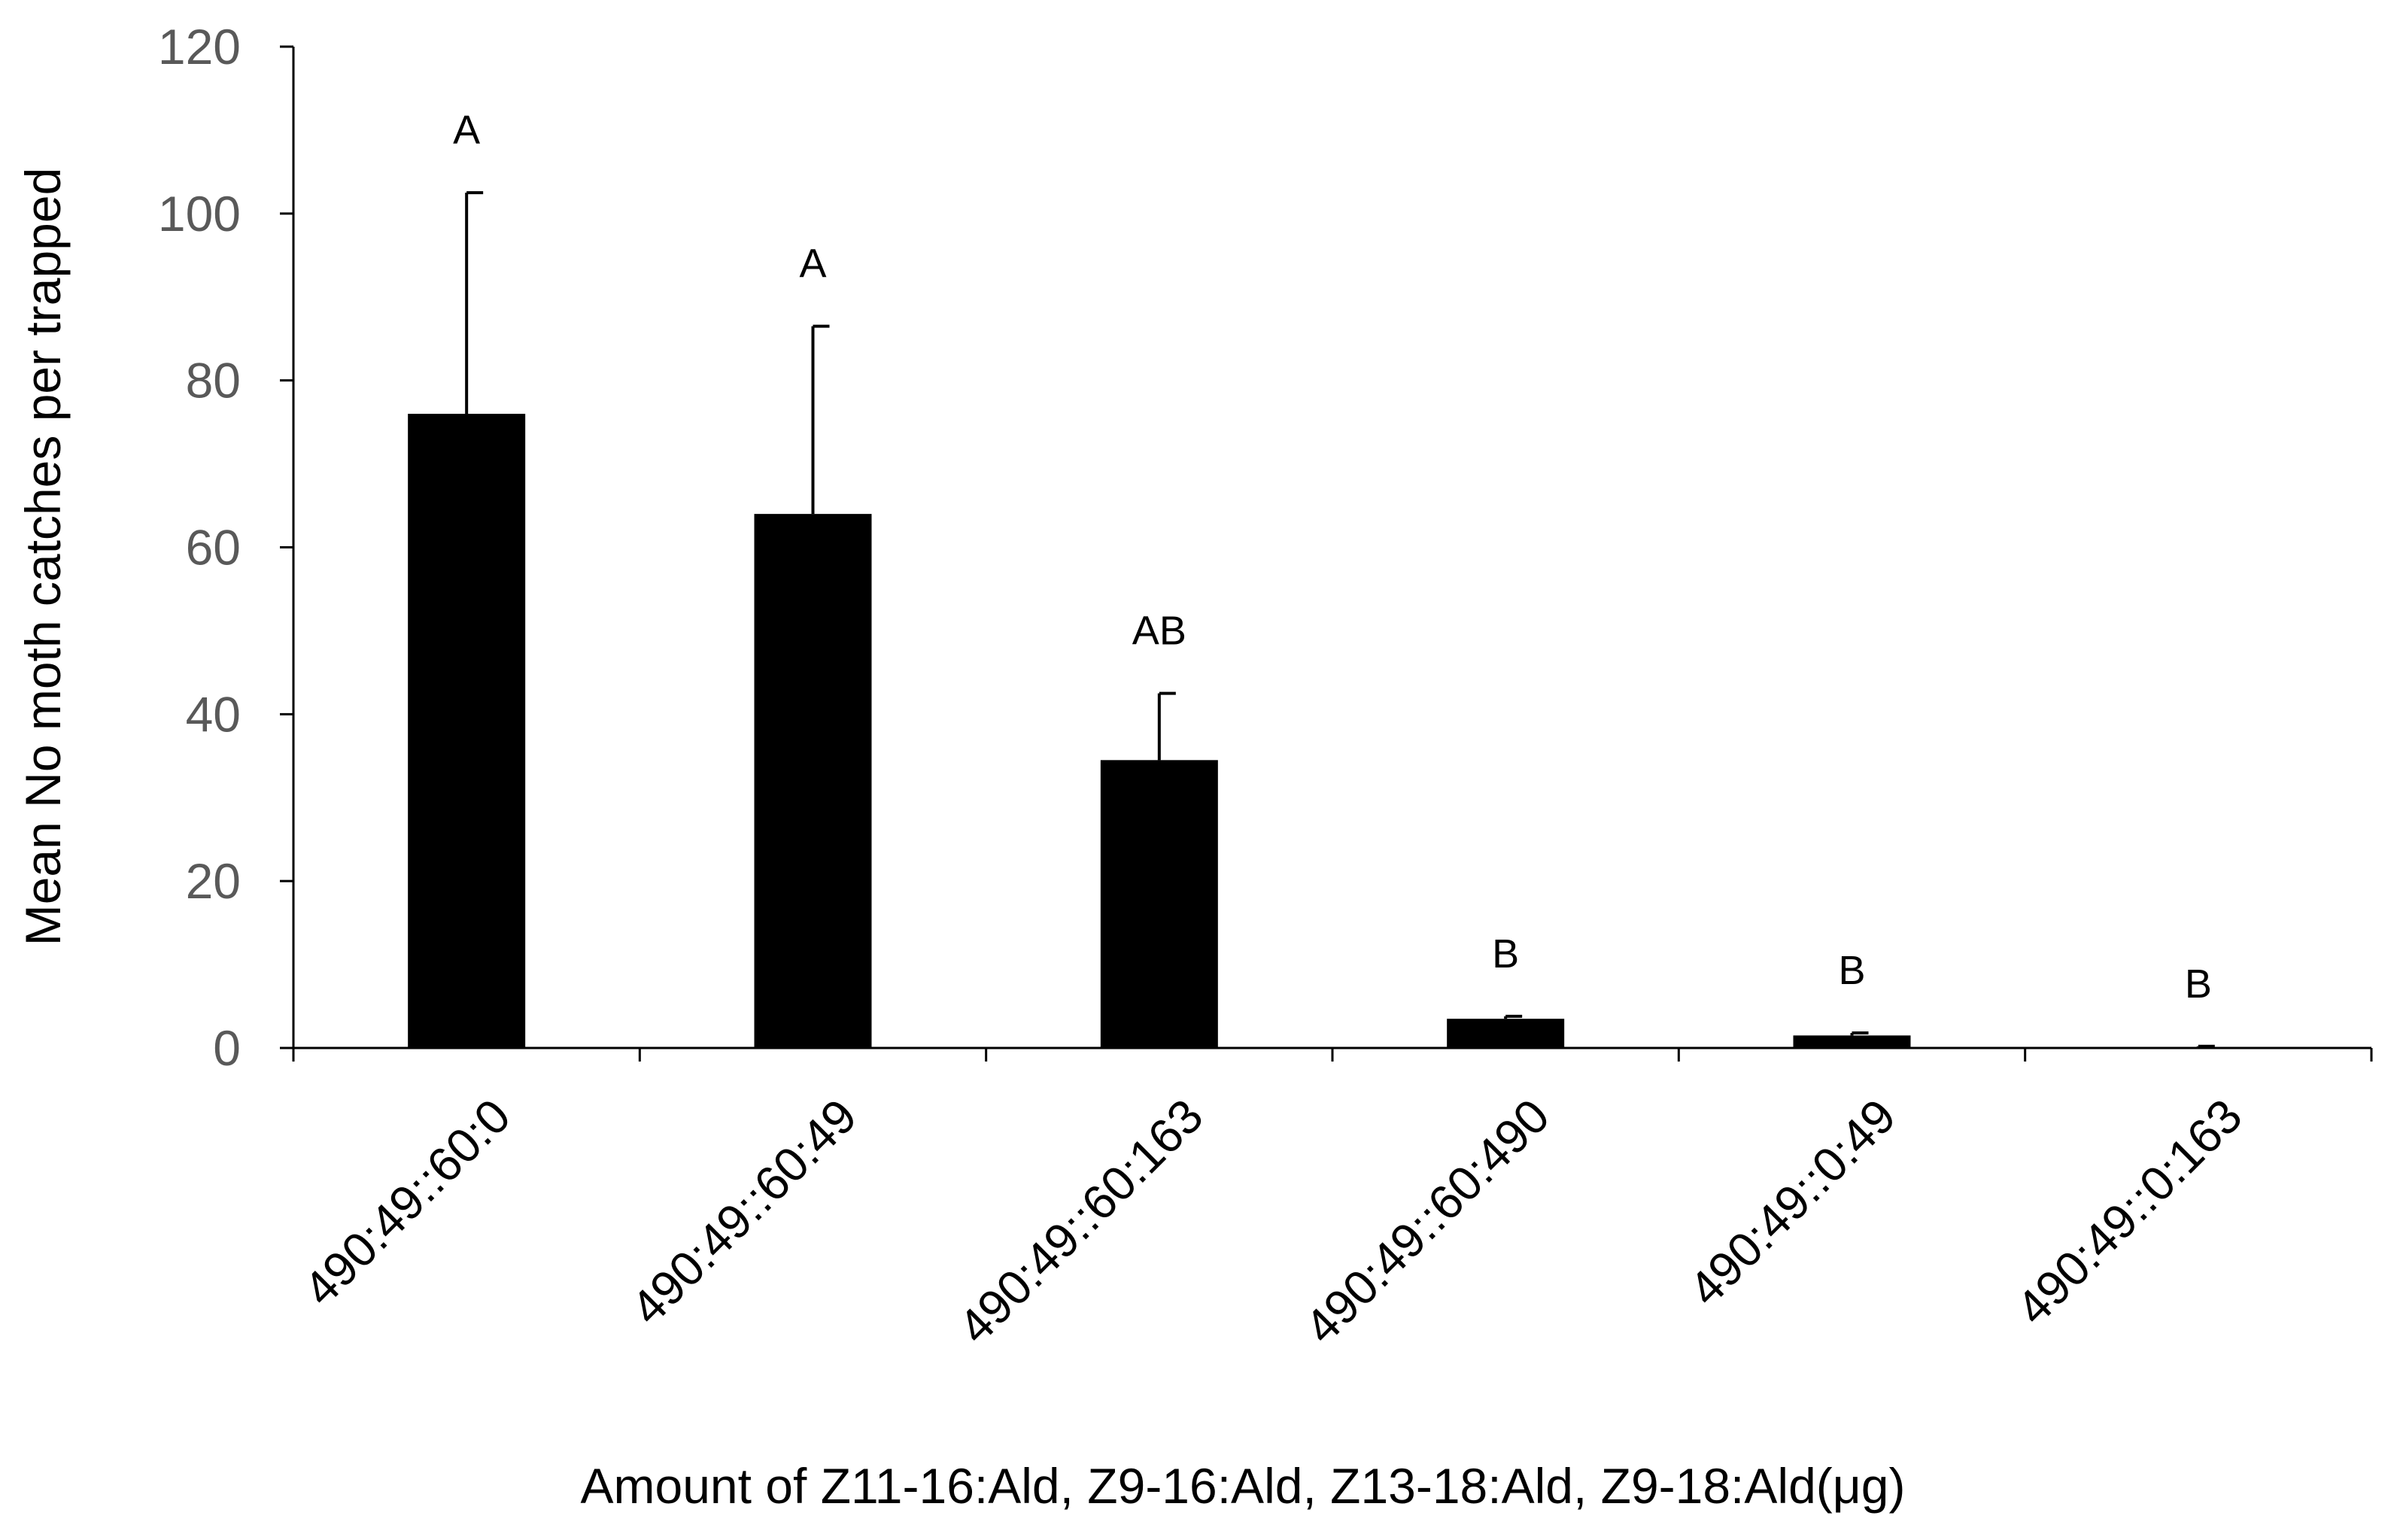 The width and height of the screenshot is (2397, 1540). I want to click on x-tick-label: 490:49::60:49, so click(744, 1212).